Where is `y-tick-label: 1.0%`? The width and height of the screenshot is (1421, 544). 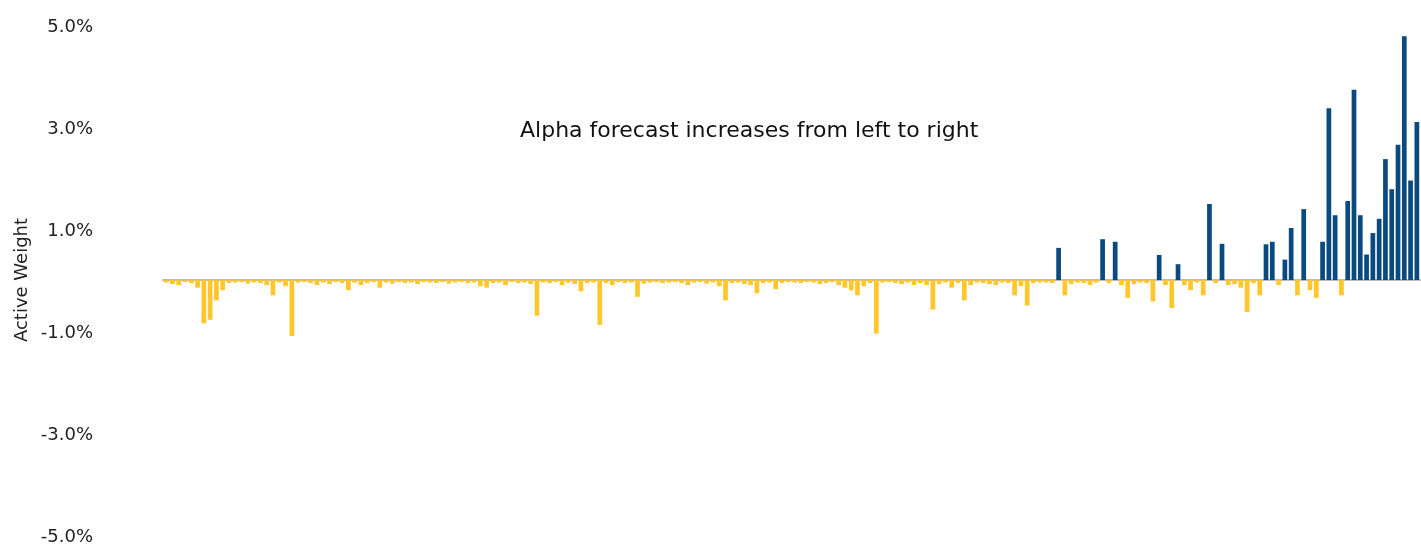
y-tick-label: 1.0% is located at coordinates (70, 229).